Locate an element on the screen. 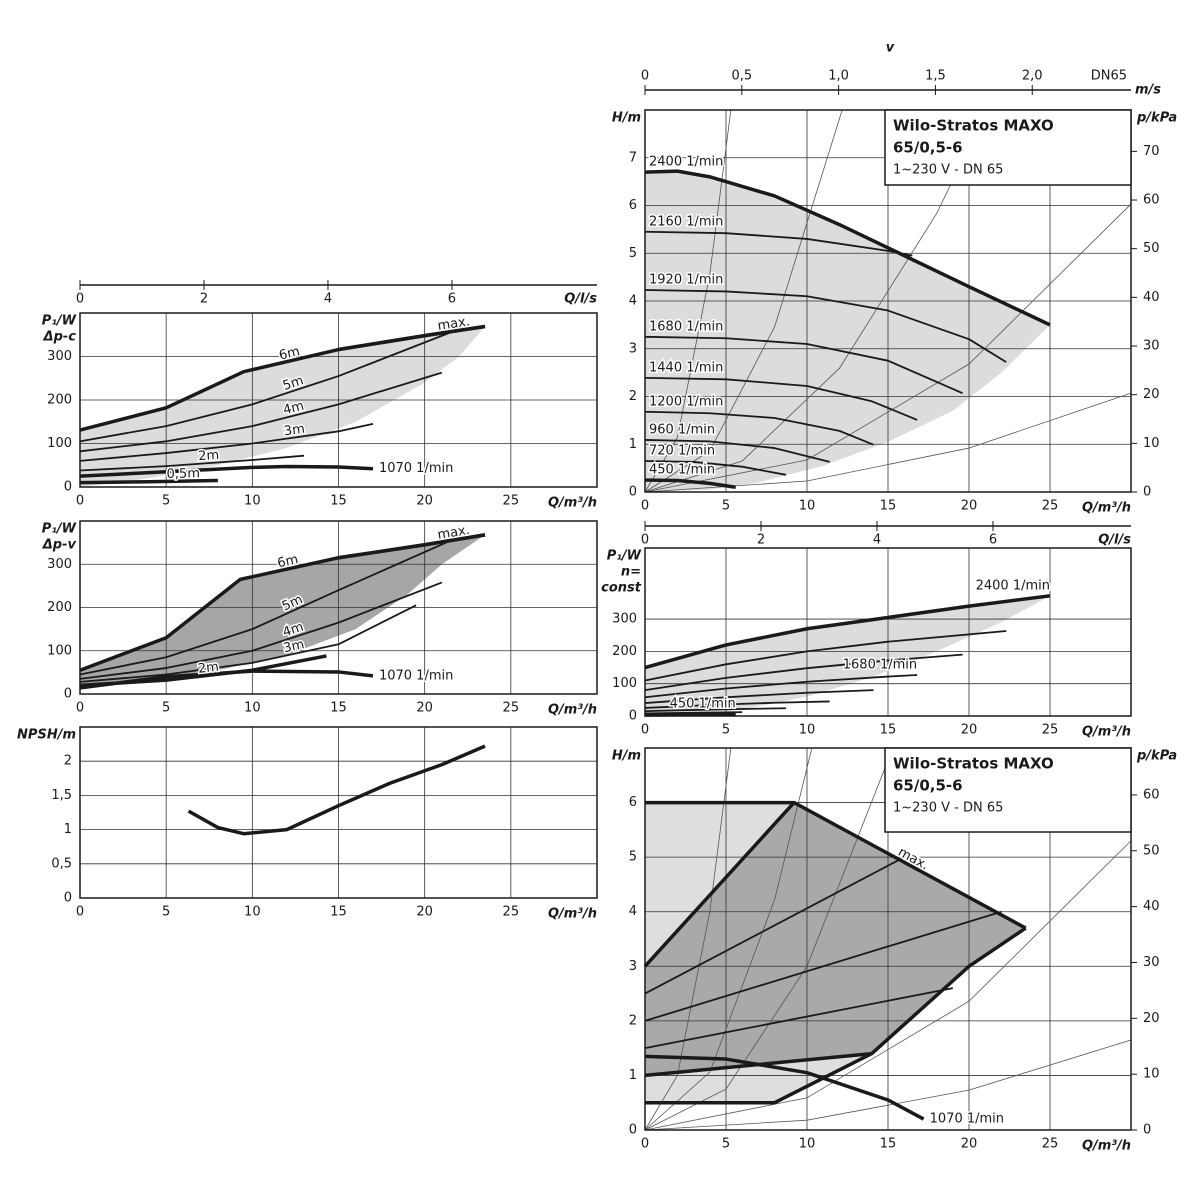 Image resolution: width=1200 pixels, height=1200 pixels. y-axis-label: H/m is located at coordinates (626, 118).